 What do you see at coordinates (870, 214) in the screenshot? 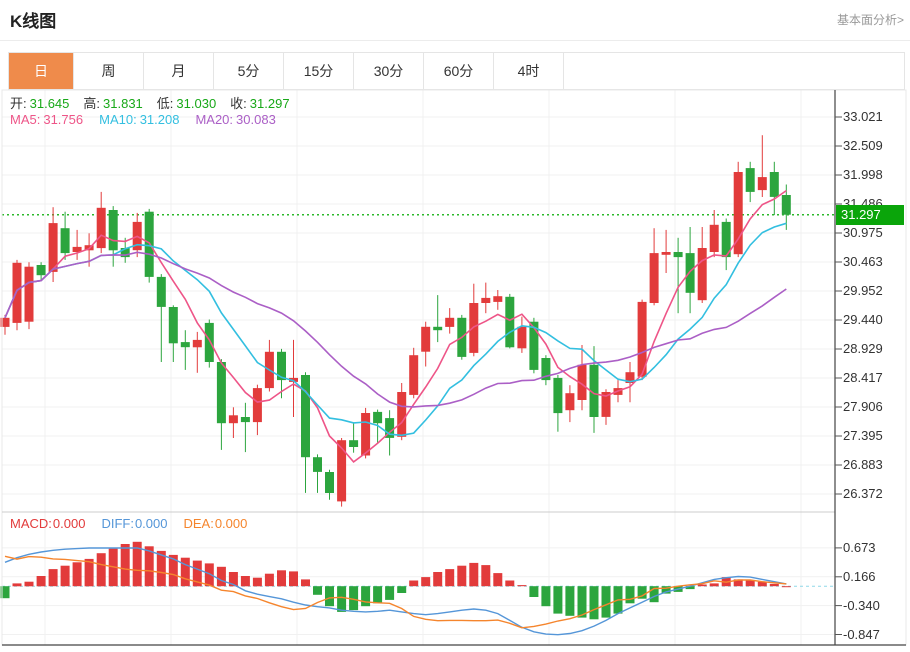
I see `current-price-tag: 31.297` at bounding box center [870, 214].